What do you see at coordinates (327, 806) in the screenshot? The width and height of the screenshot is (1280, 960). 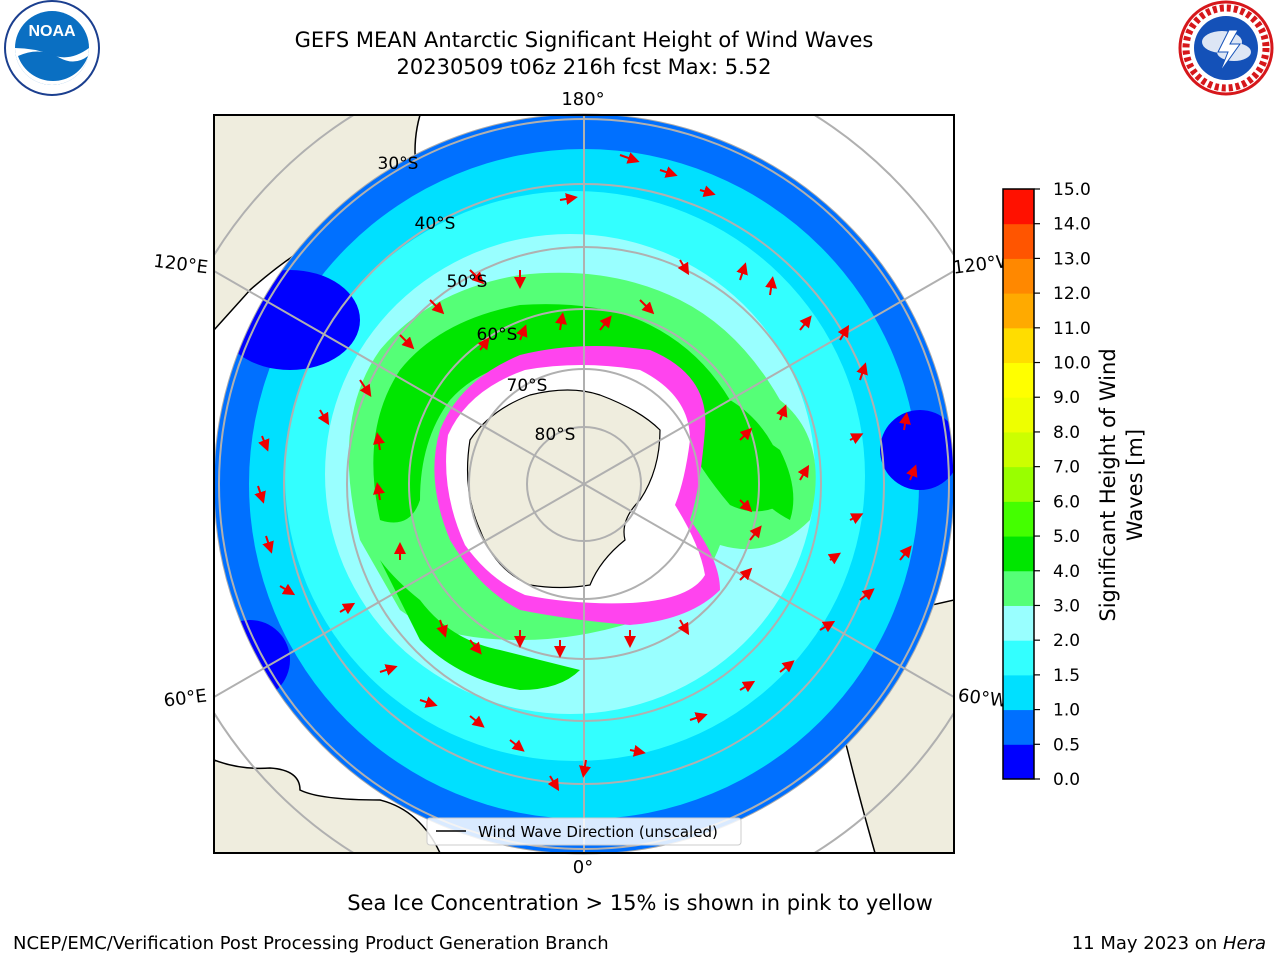 I see `land-africa` at bounding box center [327, 806].